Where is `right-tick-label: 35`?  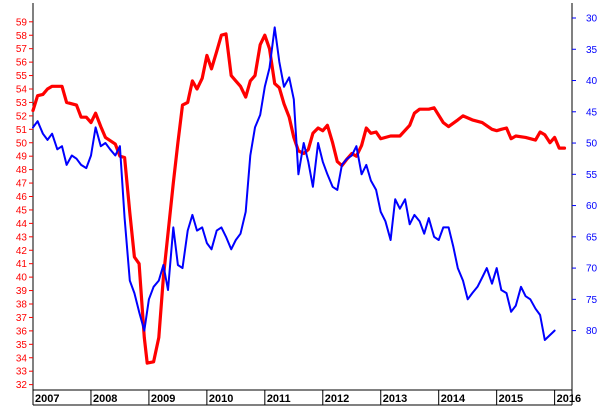
right-tick-label: 35 is located at coordinates (592, 50).